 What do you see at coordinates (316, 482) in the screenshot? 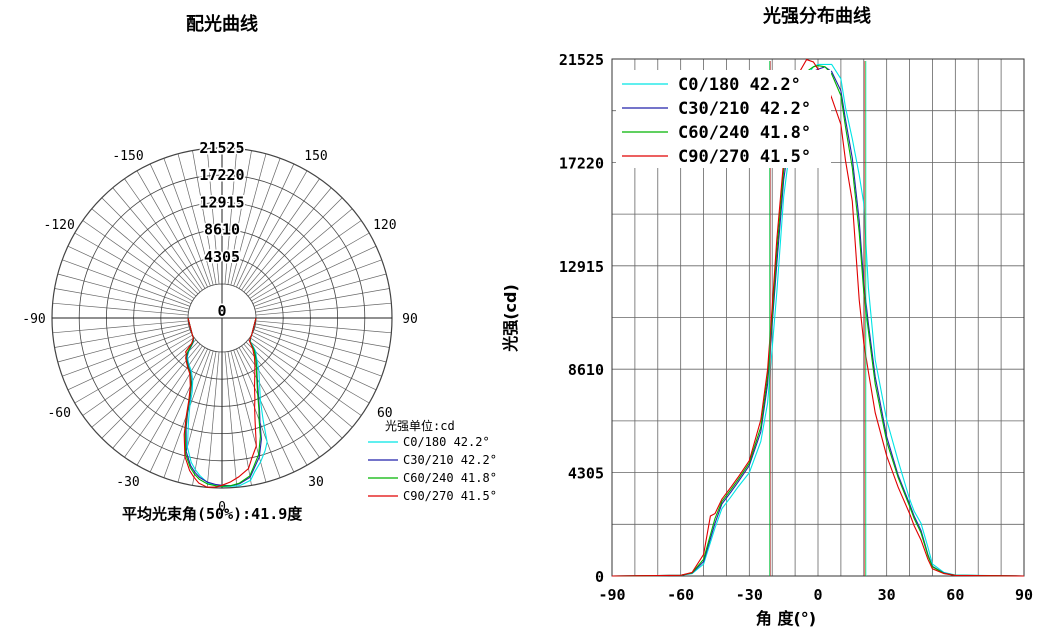
I see `polar-angle-label: 30` at bounding box center [316, 482].